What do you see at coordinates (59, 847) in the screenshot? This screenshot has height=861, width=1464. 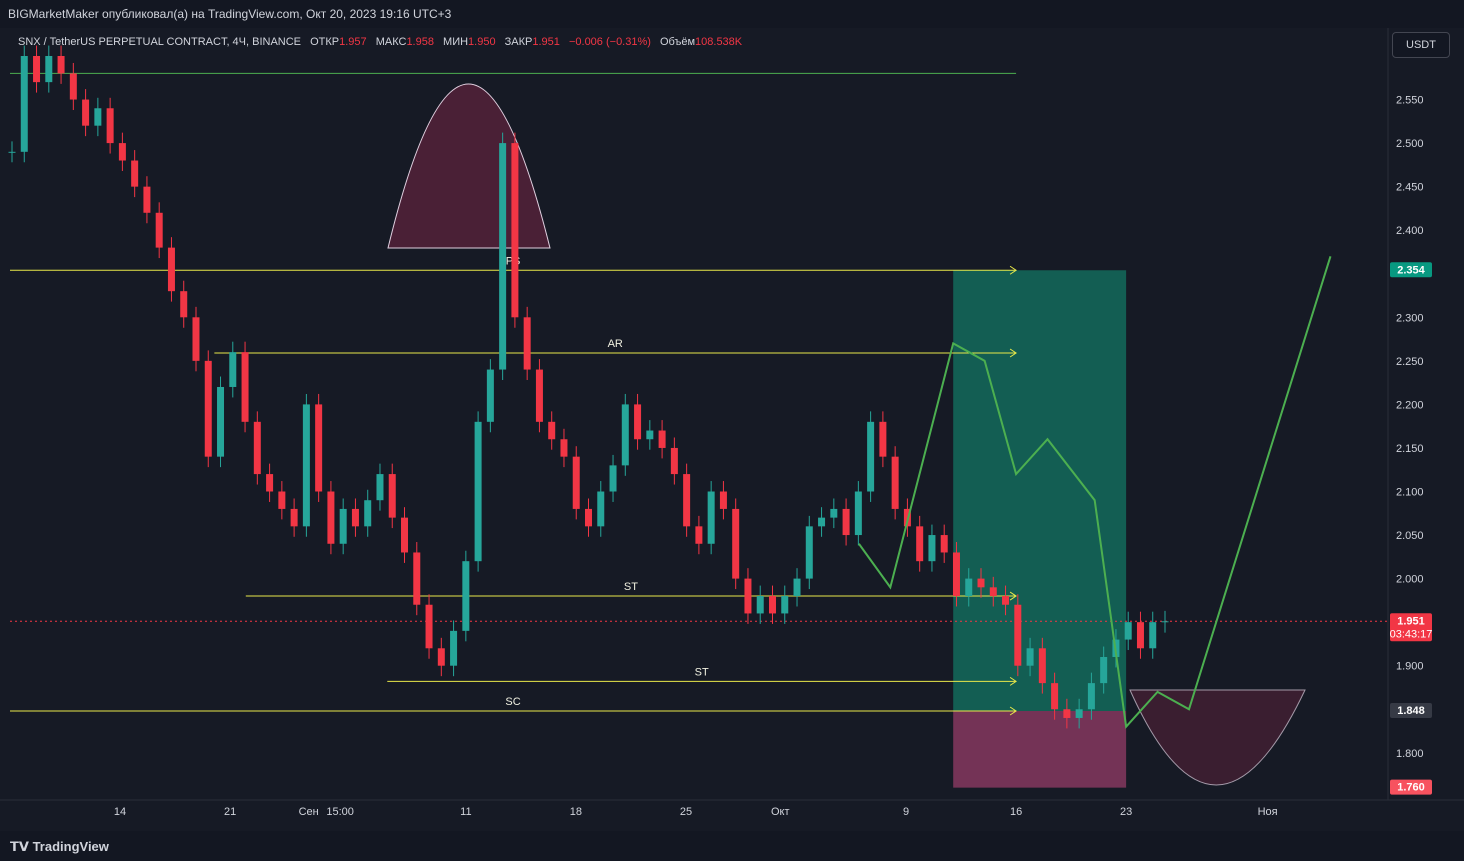 I see `tradingview-logo: 𝗧𝗩 TradingView` at bounding box center [59, 847].